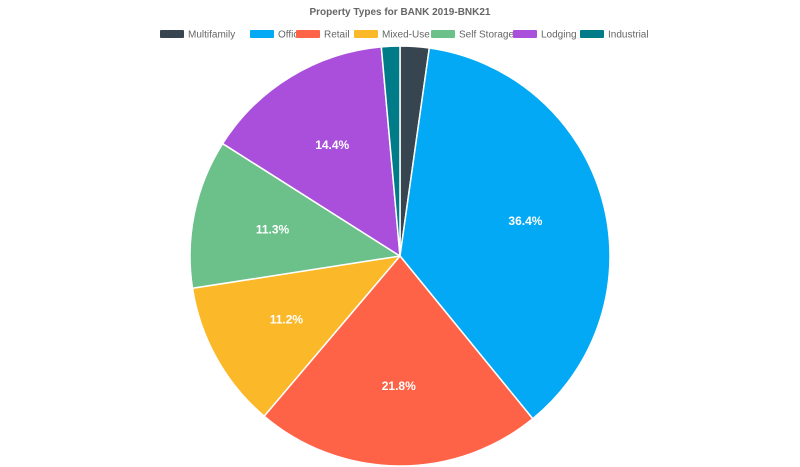 The image size is (800, 467). What do you see at coordinates (323, 35) in the screenshot?
I see `legend-item-retail: Retail` at bounding box center [323, 35].